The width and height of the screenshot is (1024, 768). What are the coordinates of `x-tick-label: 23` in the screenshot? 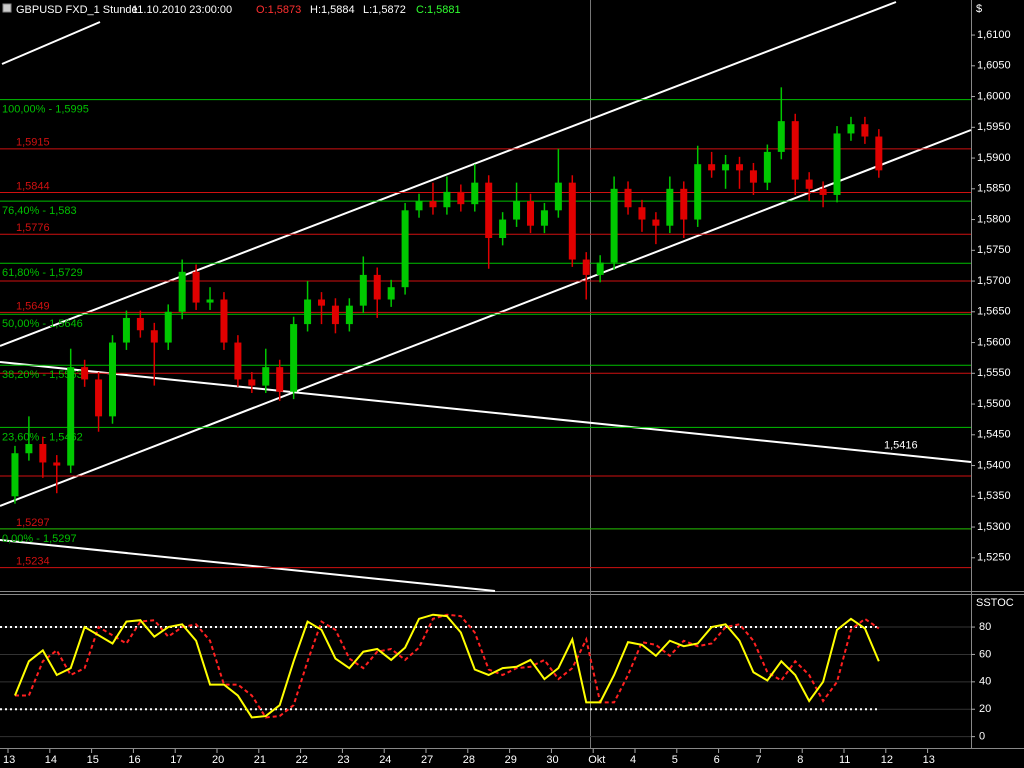 It's located at (343, 760).